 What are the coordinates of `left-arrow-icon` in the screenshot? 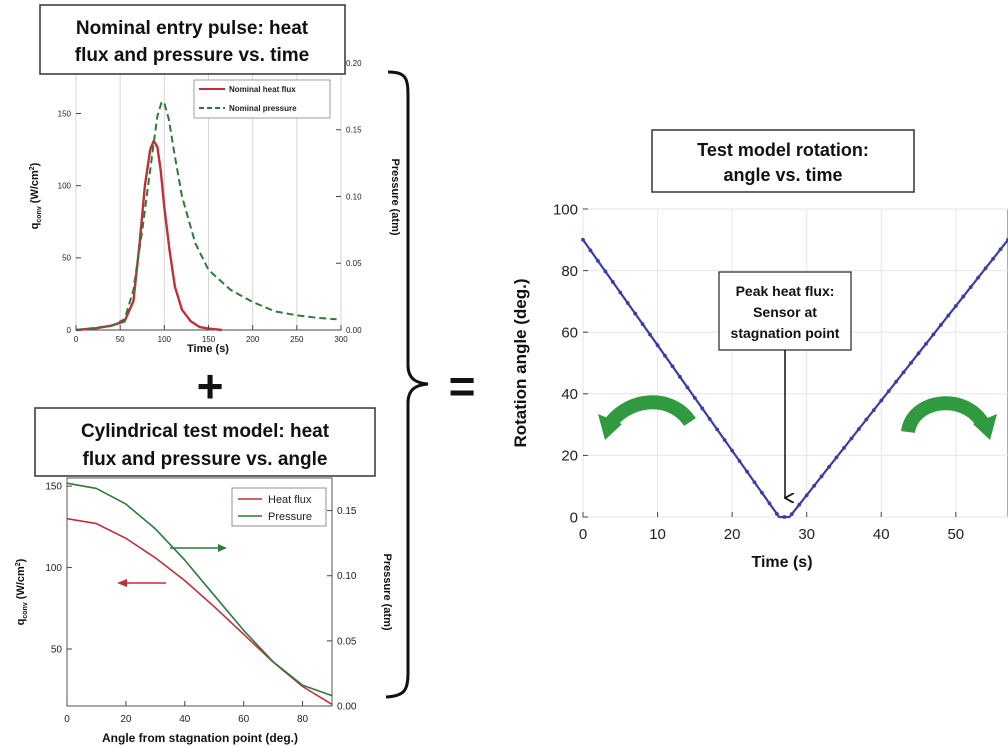 It's located at (141, 583).